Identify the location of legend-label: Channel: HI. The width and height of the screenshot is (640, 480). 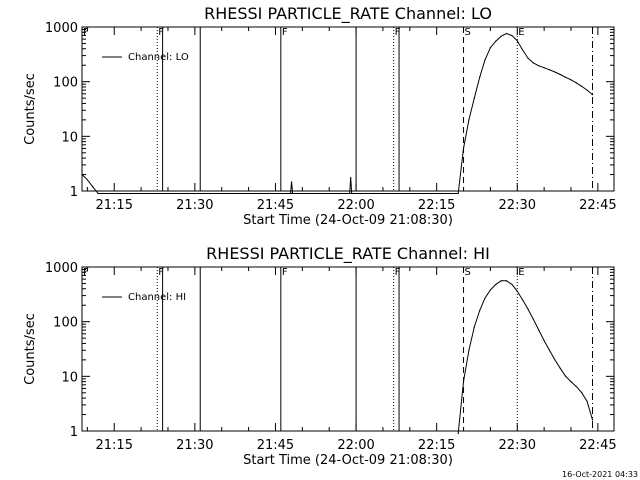
(157, 297).